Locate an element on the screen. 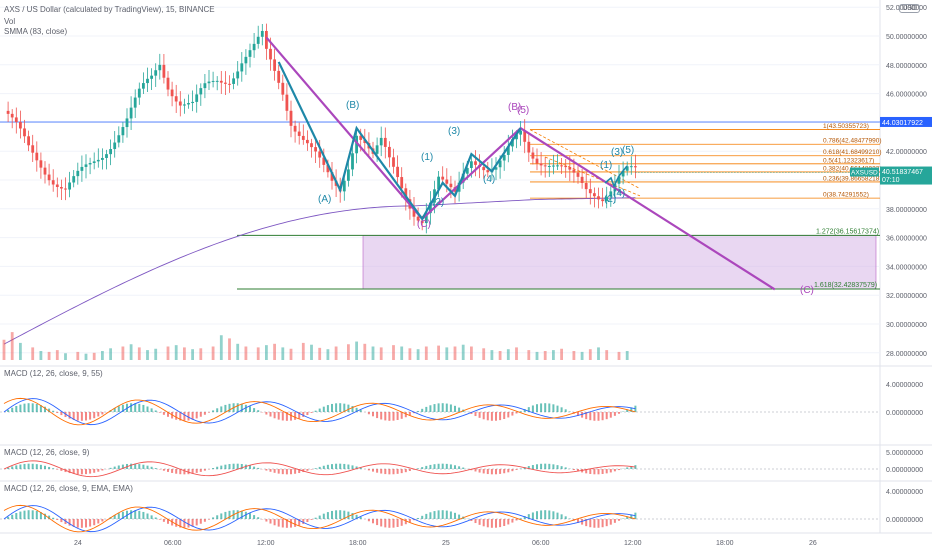 The height and width of the screenshot is (555, 932). time-tick-label: 26 is located at coordinates (813, 543).